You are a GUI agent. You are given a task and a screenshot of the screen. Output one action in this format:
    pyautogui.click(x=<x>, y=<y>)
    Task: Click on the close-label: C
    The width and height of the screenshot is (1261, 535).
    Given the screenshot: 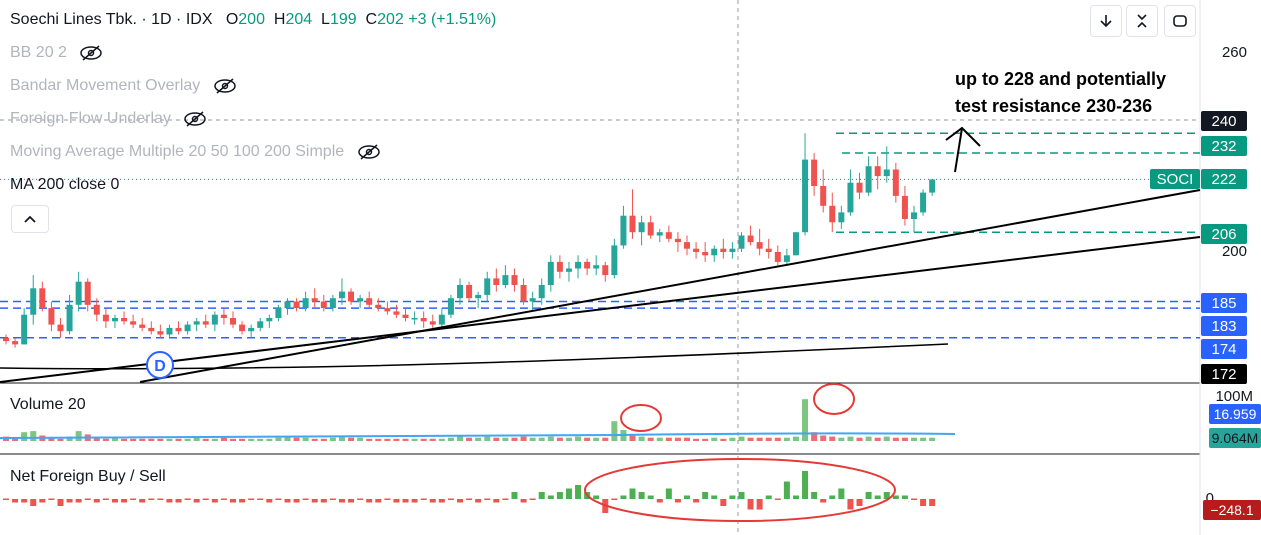 What is the action you would take?
    pyautogui.click(x=371, y=19)
    